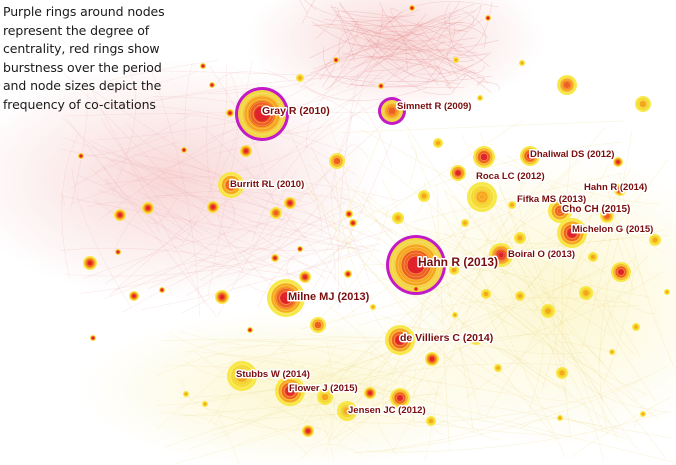 The width and height of the screenshot is (676, 465). What do you see at coordinates (323, 388) in the screenshot?
I see `node-label-flower-j-2015: Flower J (2015)` at bounding box center [323, 388].